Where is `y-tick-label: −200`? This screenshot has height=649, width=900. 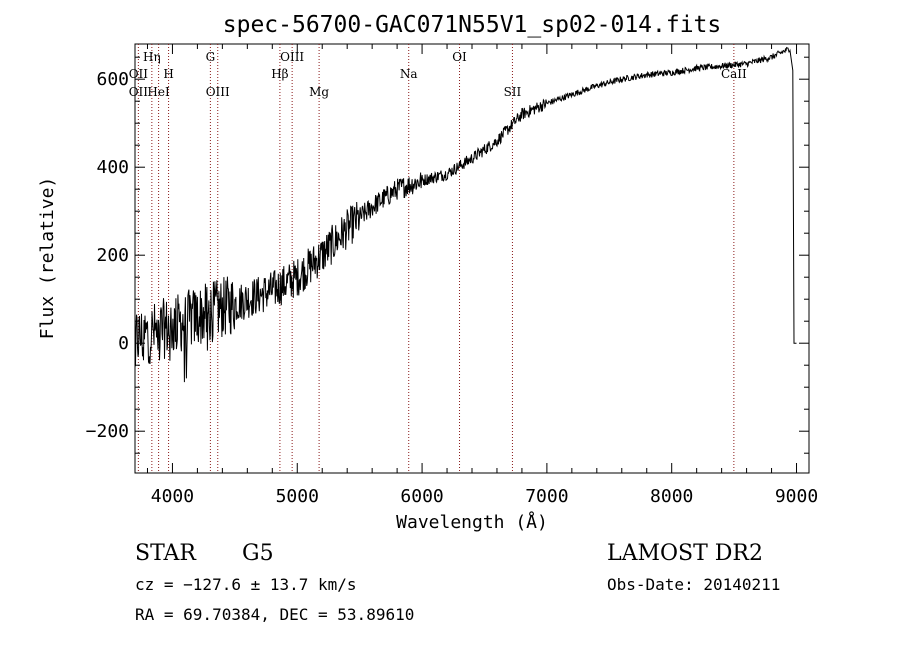
y-tick-label: −200 is located at coordinates (107, 431).